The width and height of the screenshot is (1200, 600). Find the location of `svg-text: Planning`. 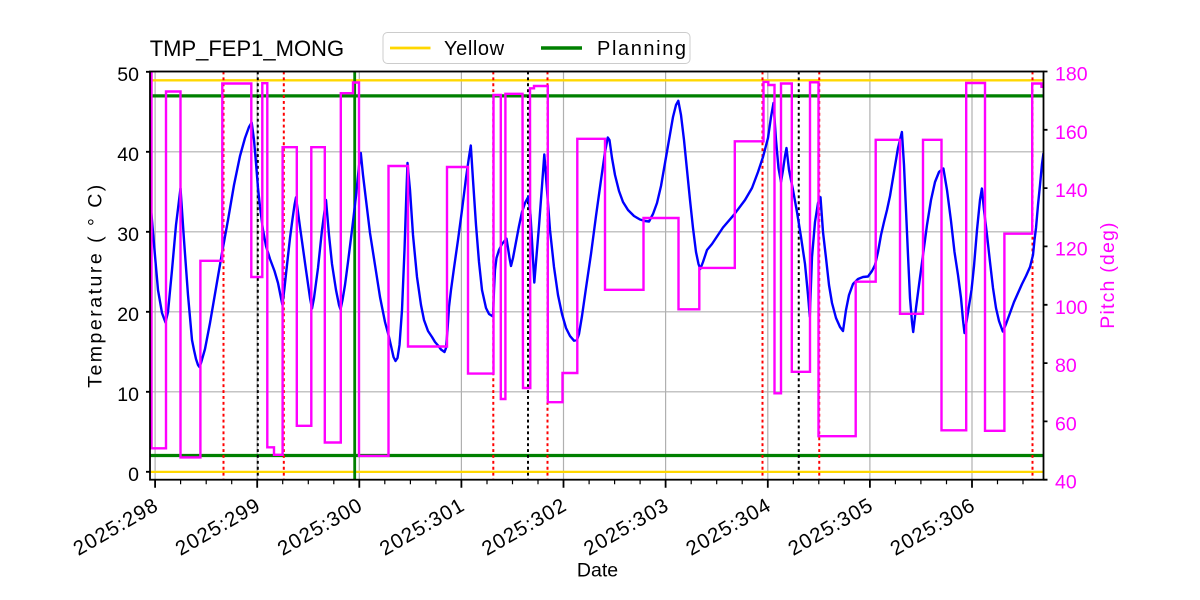

svg-text: Planning is located at coordinates (642, 49).